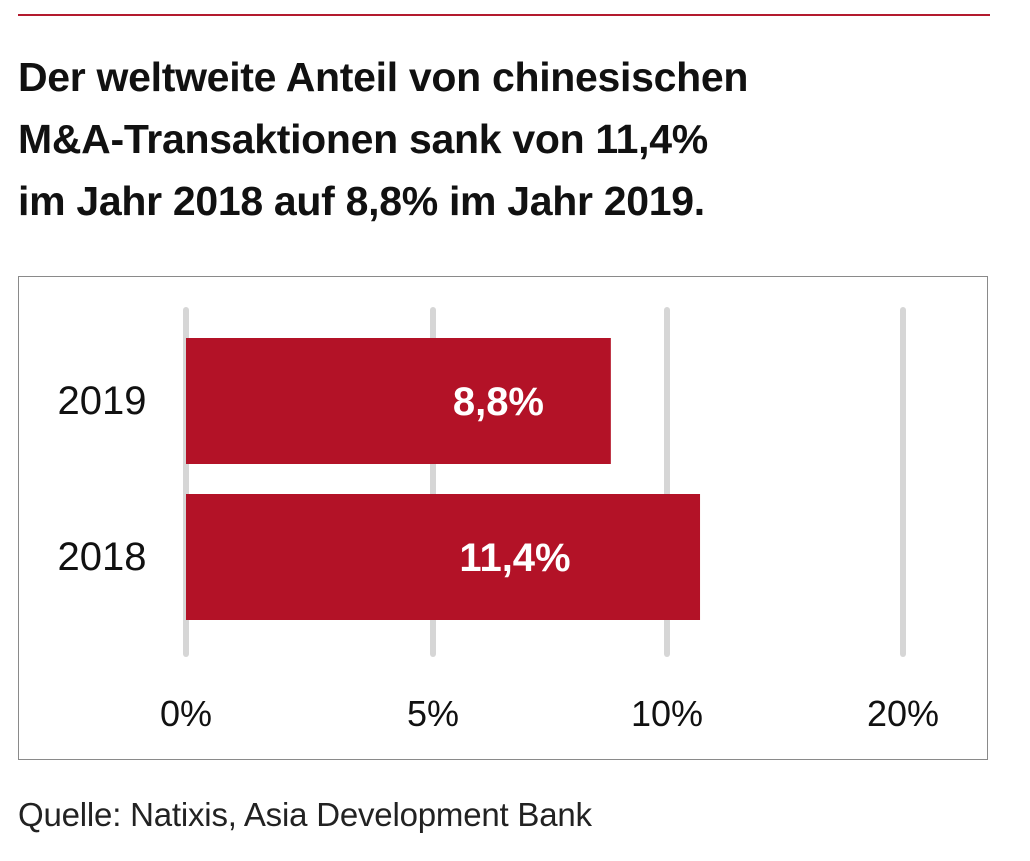 Image resolution: width=1030 pixels, height=861 pixels. What do you see at coordinates (102, 557) in the screenshot?
I see `category-label-2018: 2018` at bounding box center [102, 557].